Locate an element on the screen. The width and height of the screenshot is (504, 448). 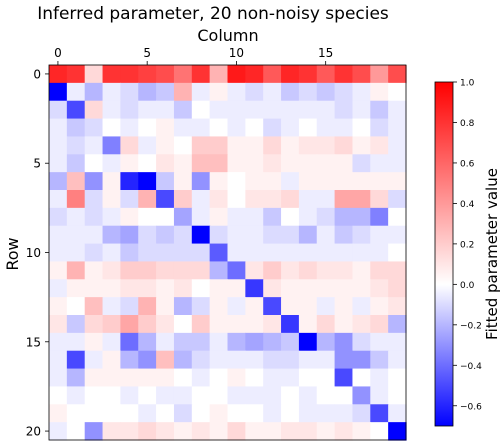
colorbar-tick-label: 0.2 is located at coordinates (467, 245).